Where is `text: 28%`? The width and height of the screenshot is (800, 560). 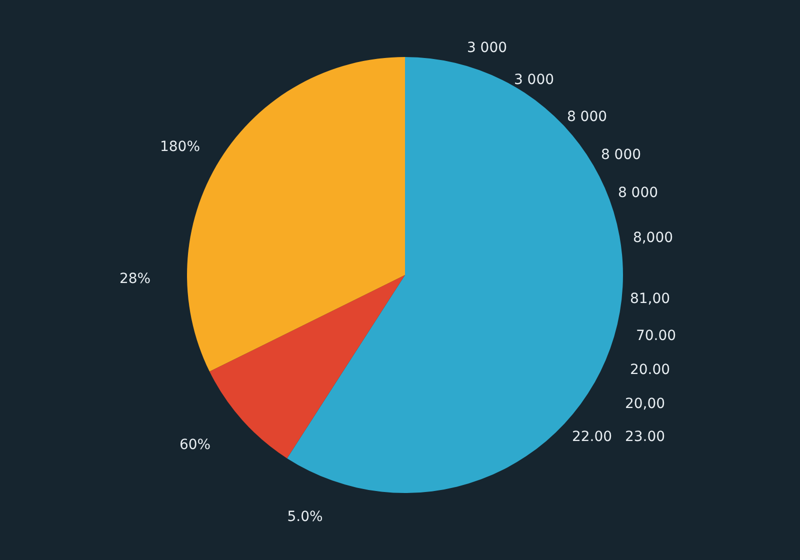 text: 28% is located at coordinates (135, 279).